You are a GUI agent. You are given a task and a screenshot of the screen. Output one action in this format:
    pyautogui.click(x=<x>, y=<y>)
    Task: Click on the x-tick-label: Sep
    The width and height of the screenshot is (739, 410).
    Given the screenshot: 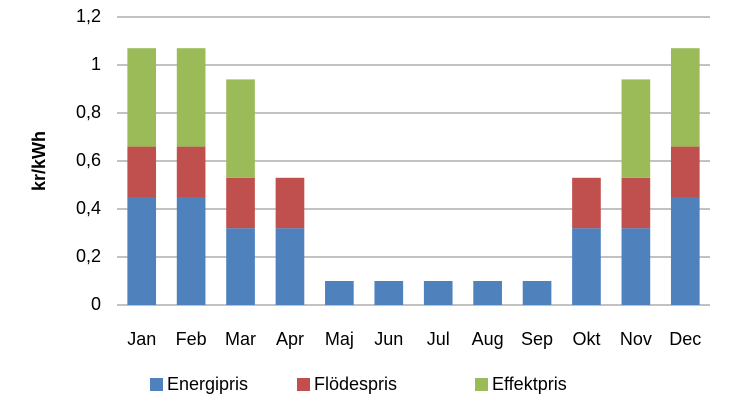 What is the action you would take?
    pyautogui.click(x=537, y=339)
    